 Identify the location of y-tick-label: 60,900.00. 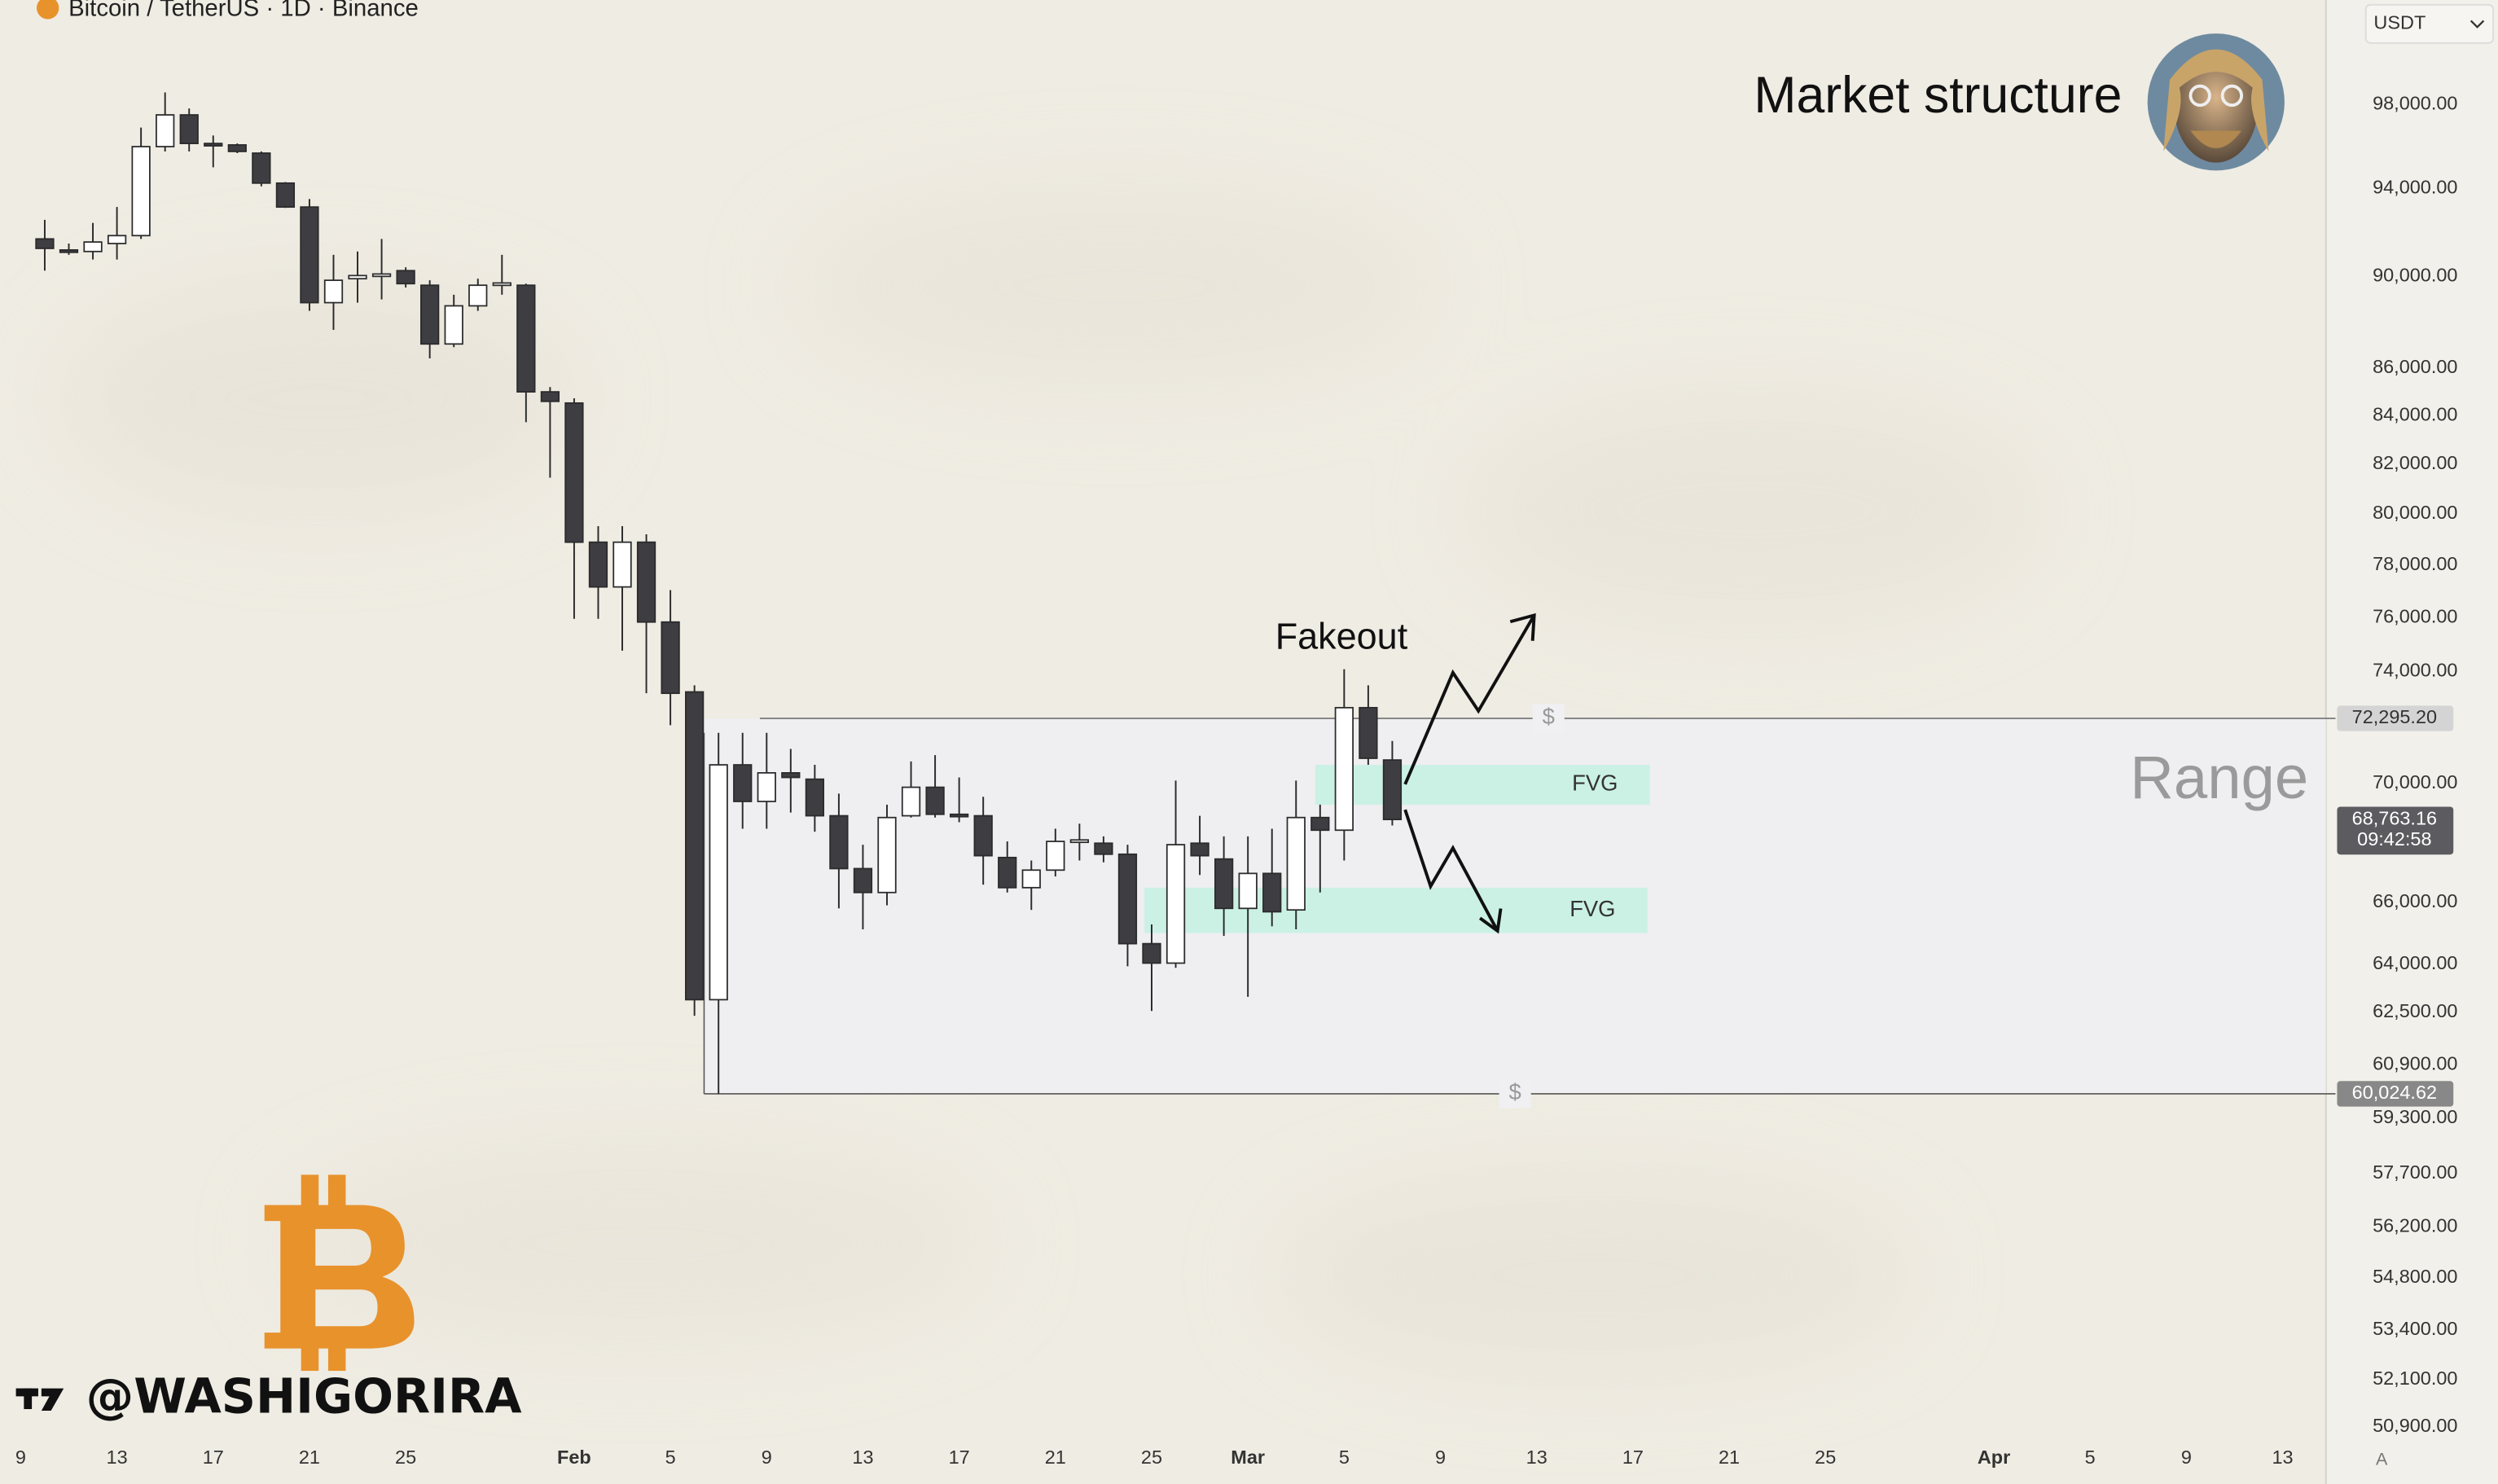
(2415, 1062).